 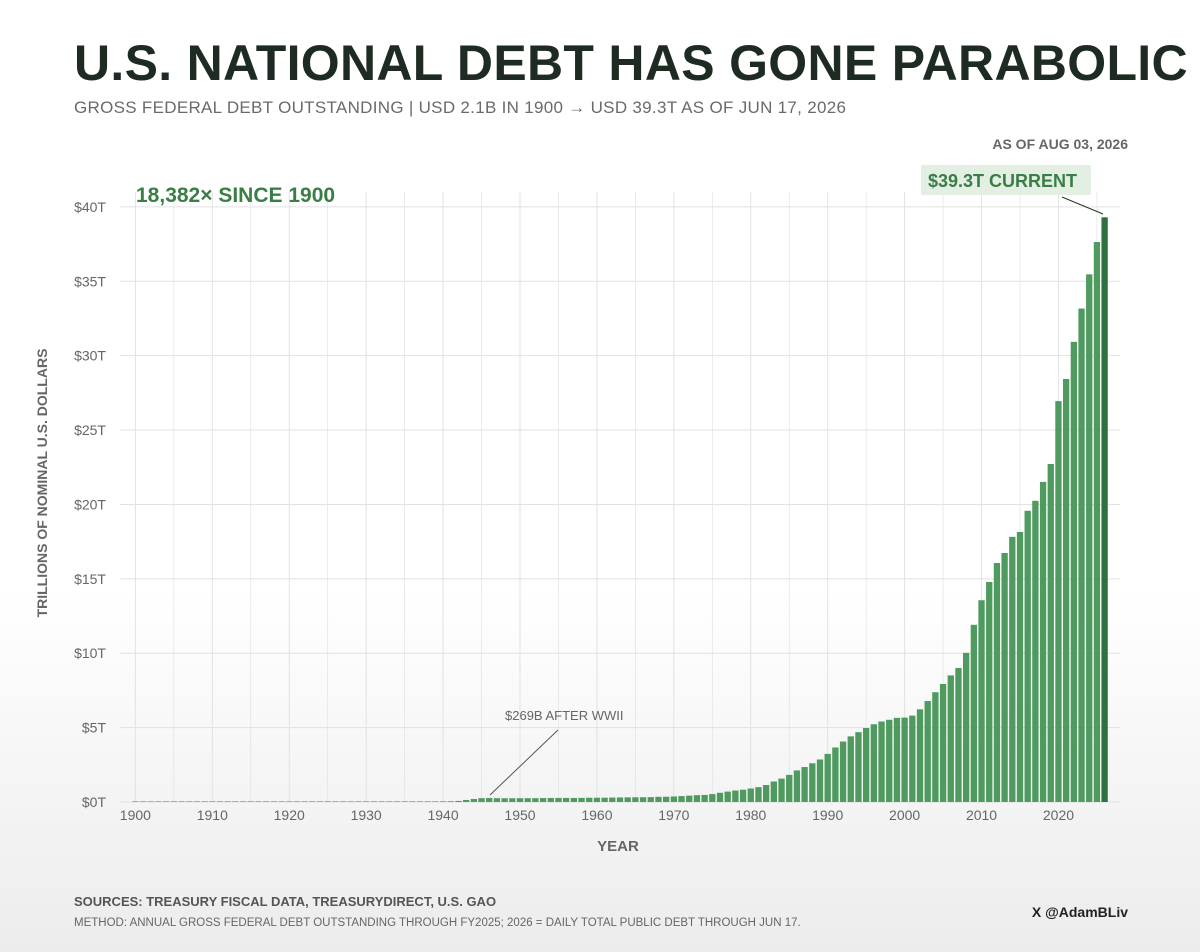 I want to click on as-of-date: AS OF AUG 03, 2026, so click(x=1060, y=144).